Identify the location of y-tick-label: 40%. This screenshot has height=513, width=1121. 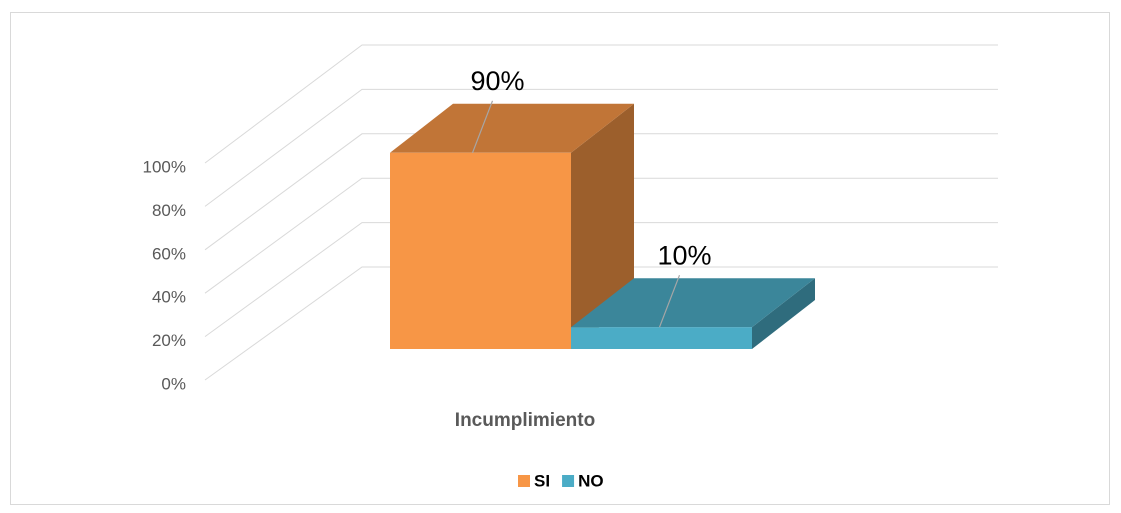
(169, 297).